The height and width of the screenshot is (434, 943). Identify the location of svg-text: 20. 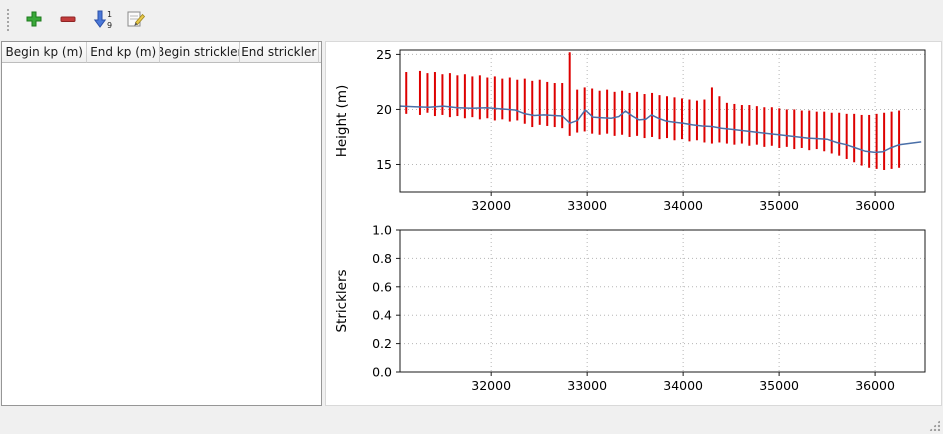
(384, 109).